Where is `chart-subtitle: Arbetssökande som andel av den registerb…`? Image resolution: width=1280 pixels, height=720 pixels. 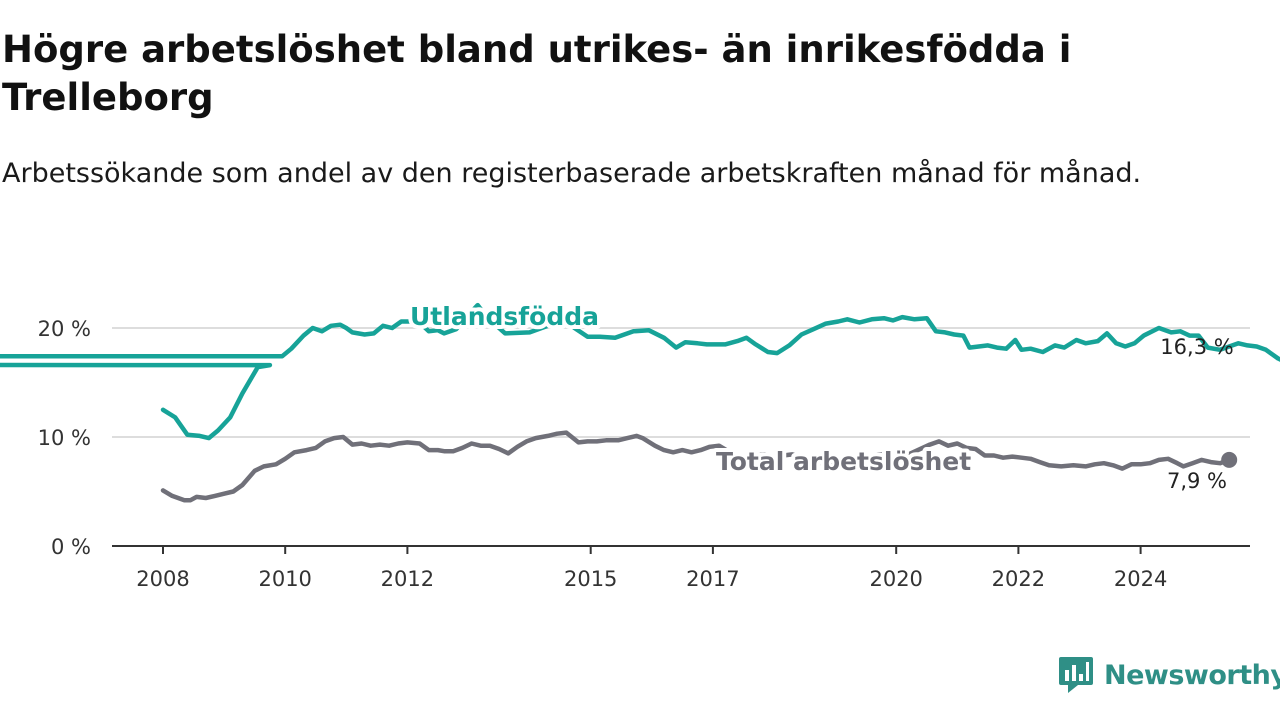
chart-subtitle: Arbetssökande som andel av den registerb… is located at coordinates (572, 173).